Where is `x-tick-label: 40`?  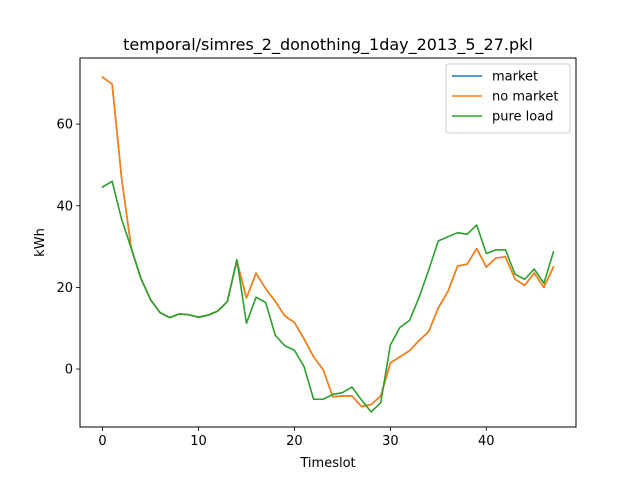
x-tick-label: 40 is located at coordinates (486, 441).